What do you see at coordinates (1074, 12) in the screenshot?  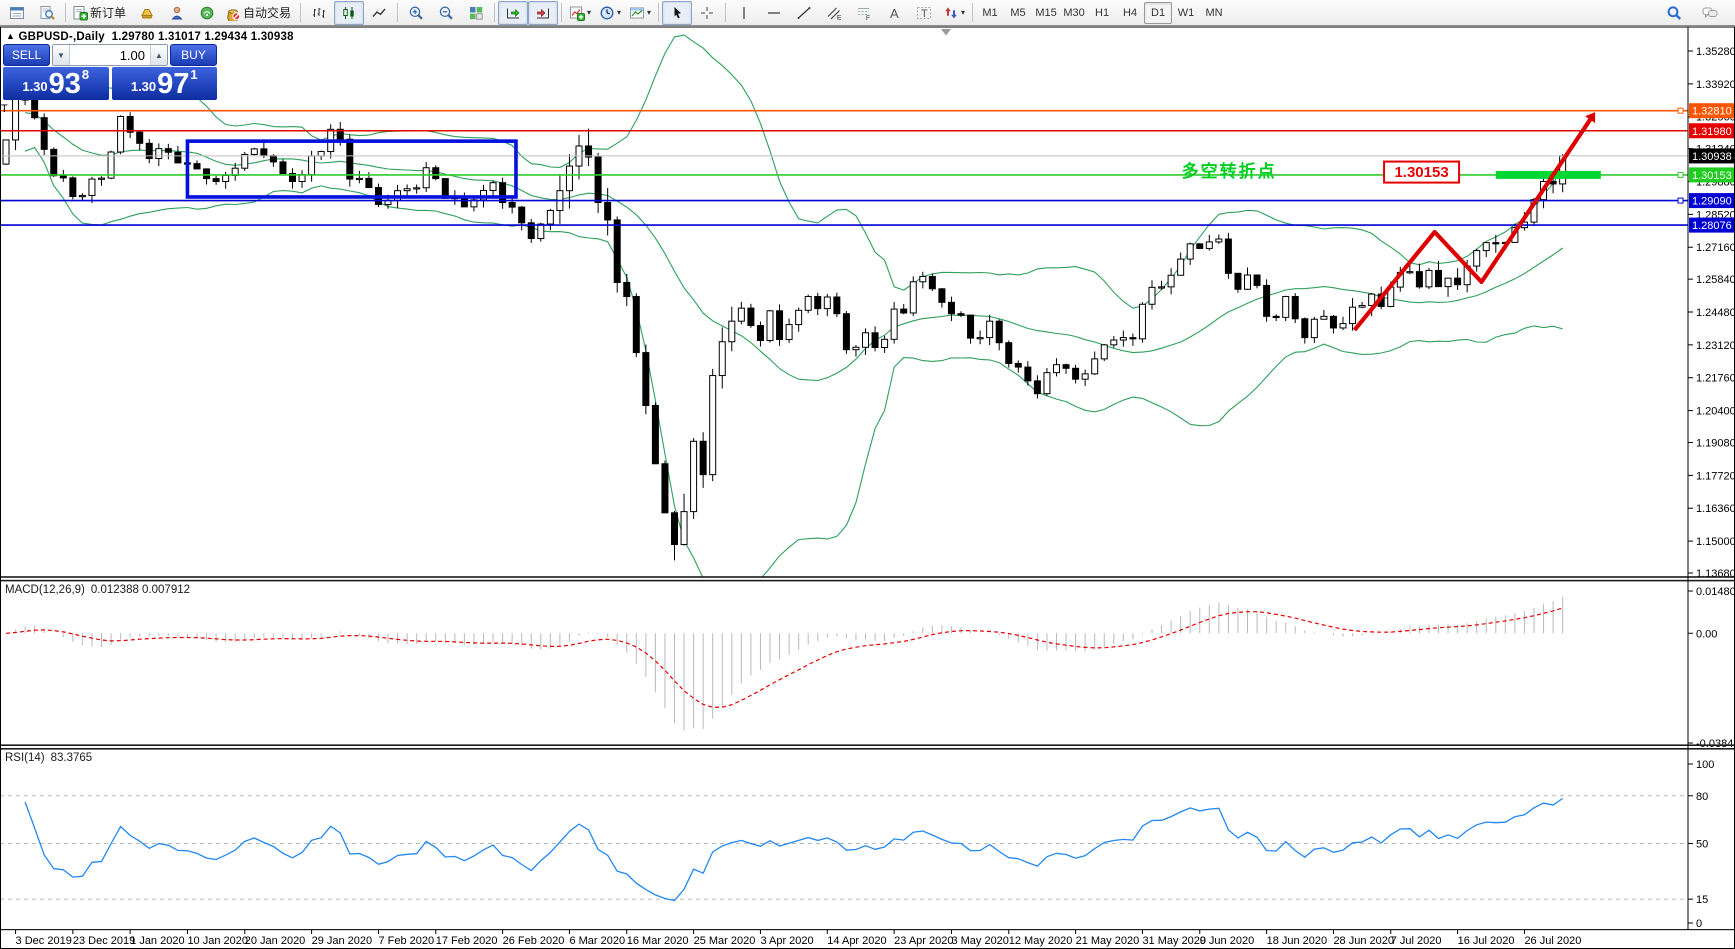 I see `timeframe-button-m30: M30` at bounding box center [1074, 12].